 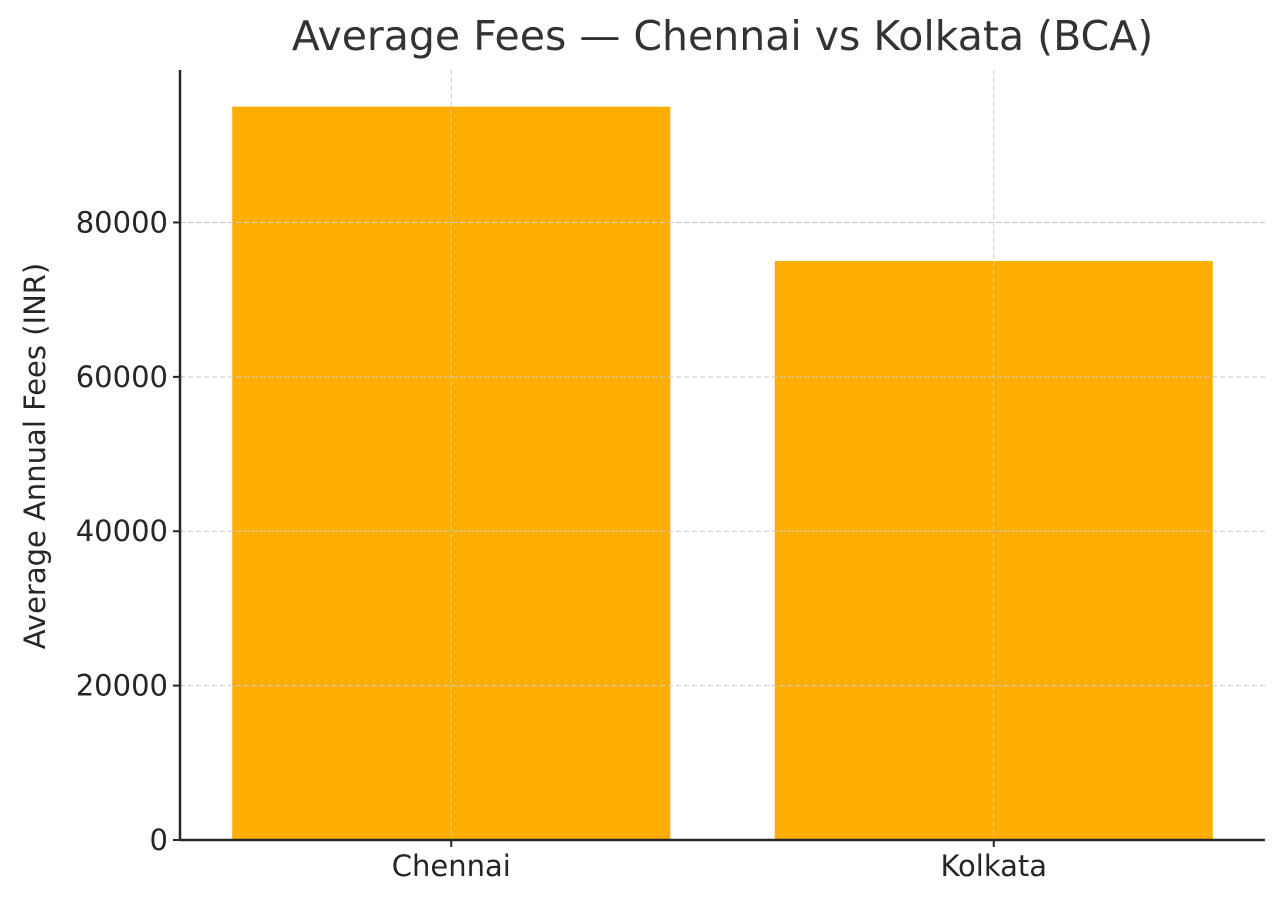 What do you see at coordinates (722, 36) in the screenshot?
I see `chart-title: Average Fees — Chennai vs Kolkata (BCA)` at bounding box center [722, 36].